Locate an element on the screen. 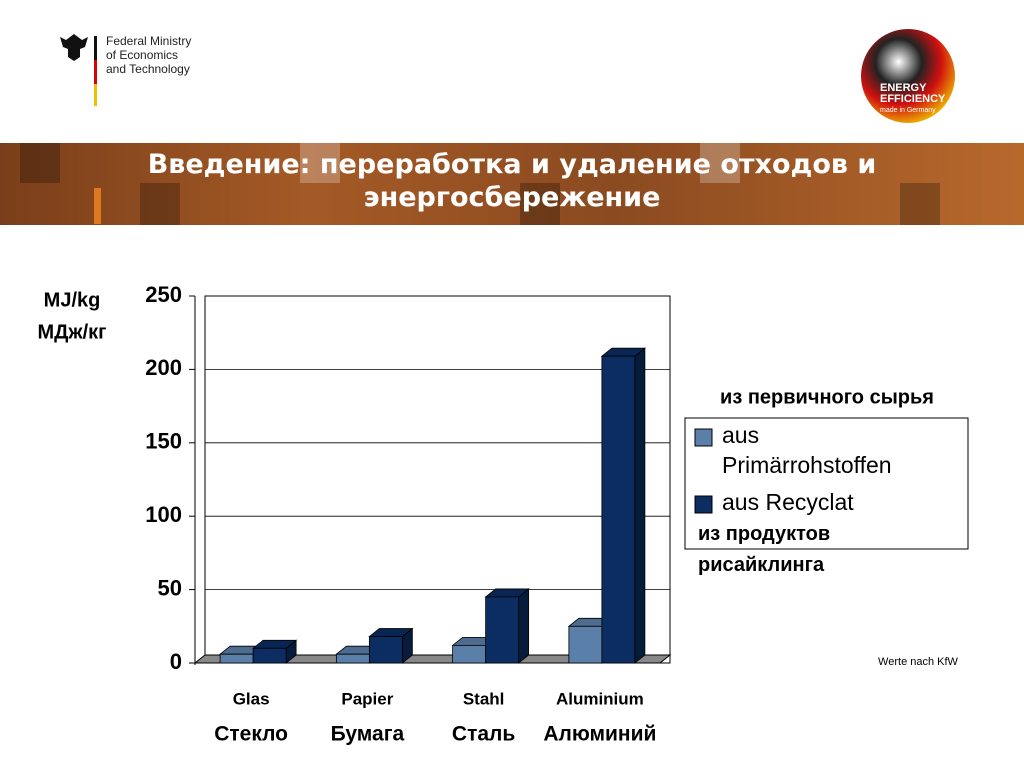  flag-red is located at coordinates (95, 72).